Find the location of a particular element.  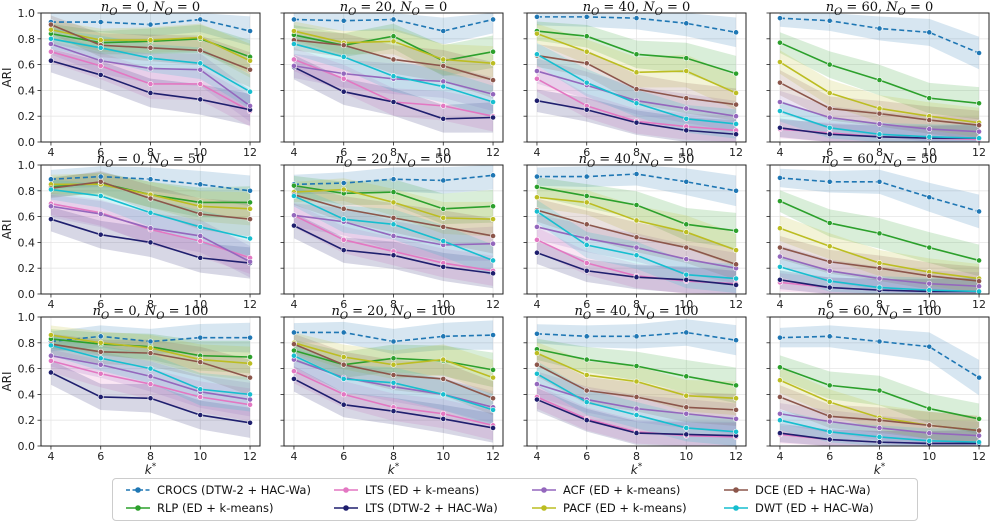

legend-swatch is located at coordinates (346, 508).